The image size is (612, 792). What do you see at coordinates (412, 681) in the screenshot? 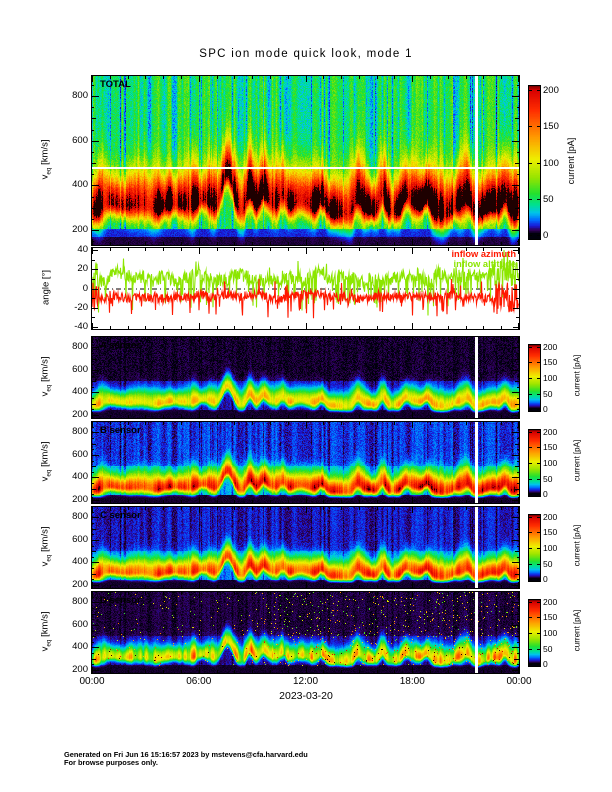
I see `x-tick-label: 18:00` at bounding box center [412, 681].